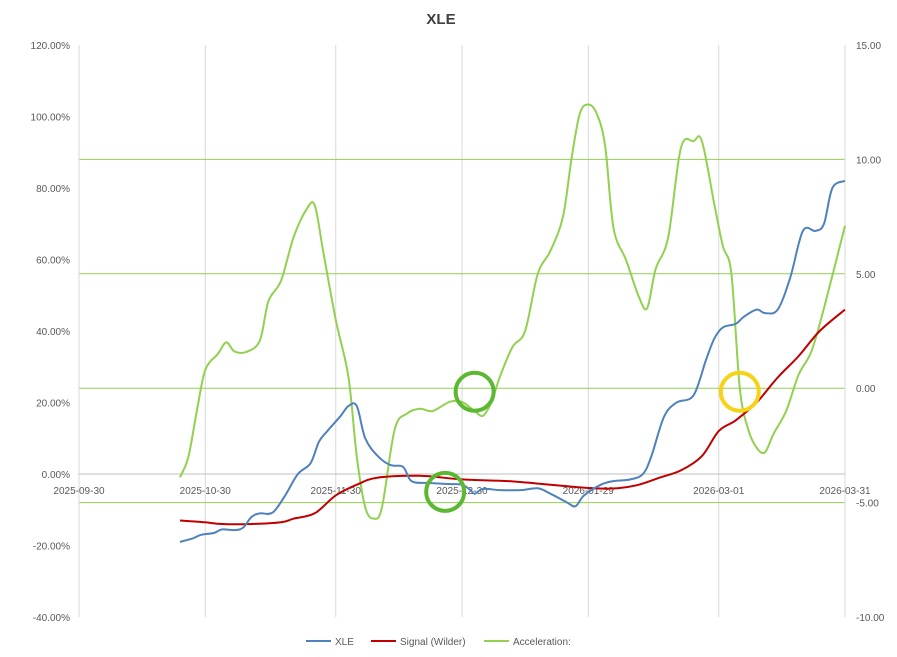  I want to click on green-circle-signal-cross, so click(445, 491).